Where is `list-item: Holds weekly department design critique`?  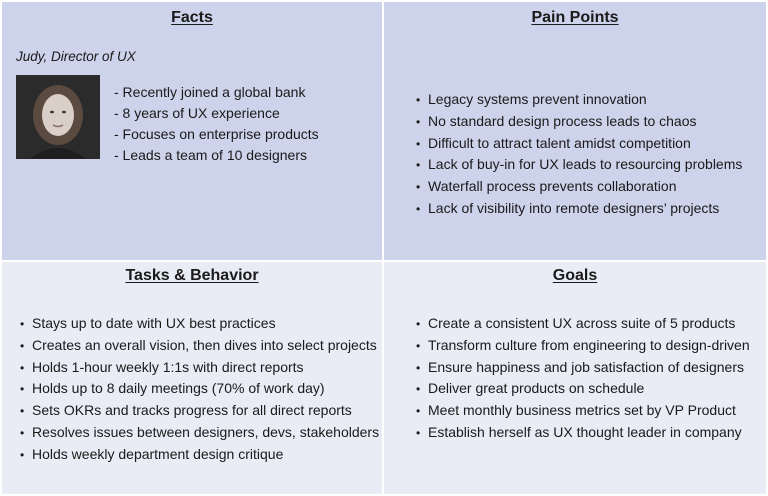 list-item: Holds weekly department design critique is located at coordinates (199, 455).